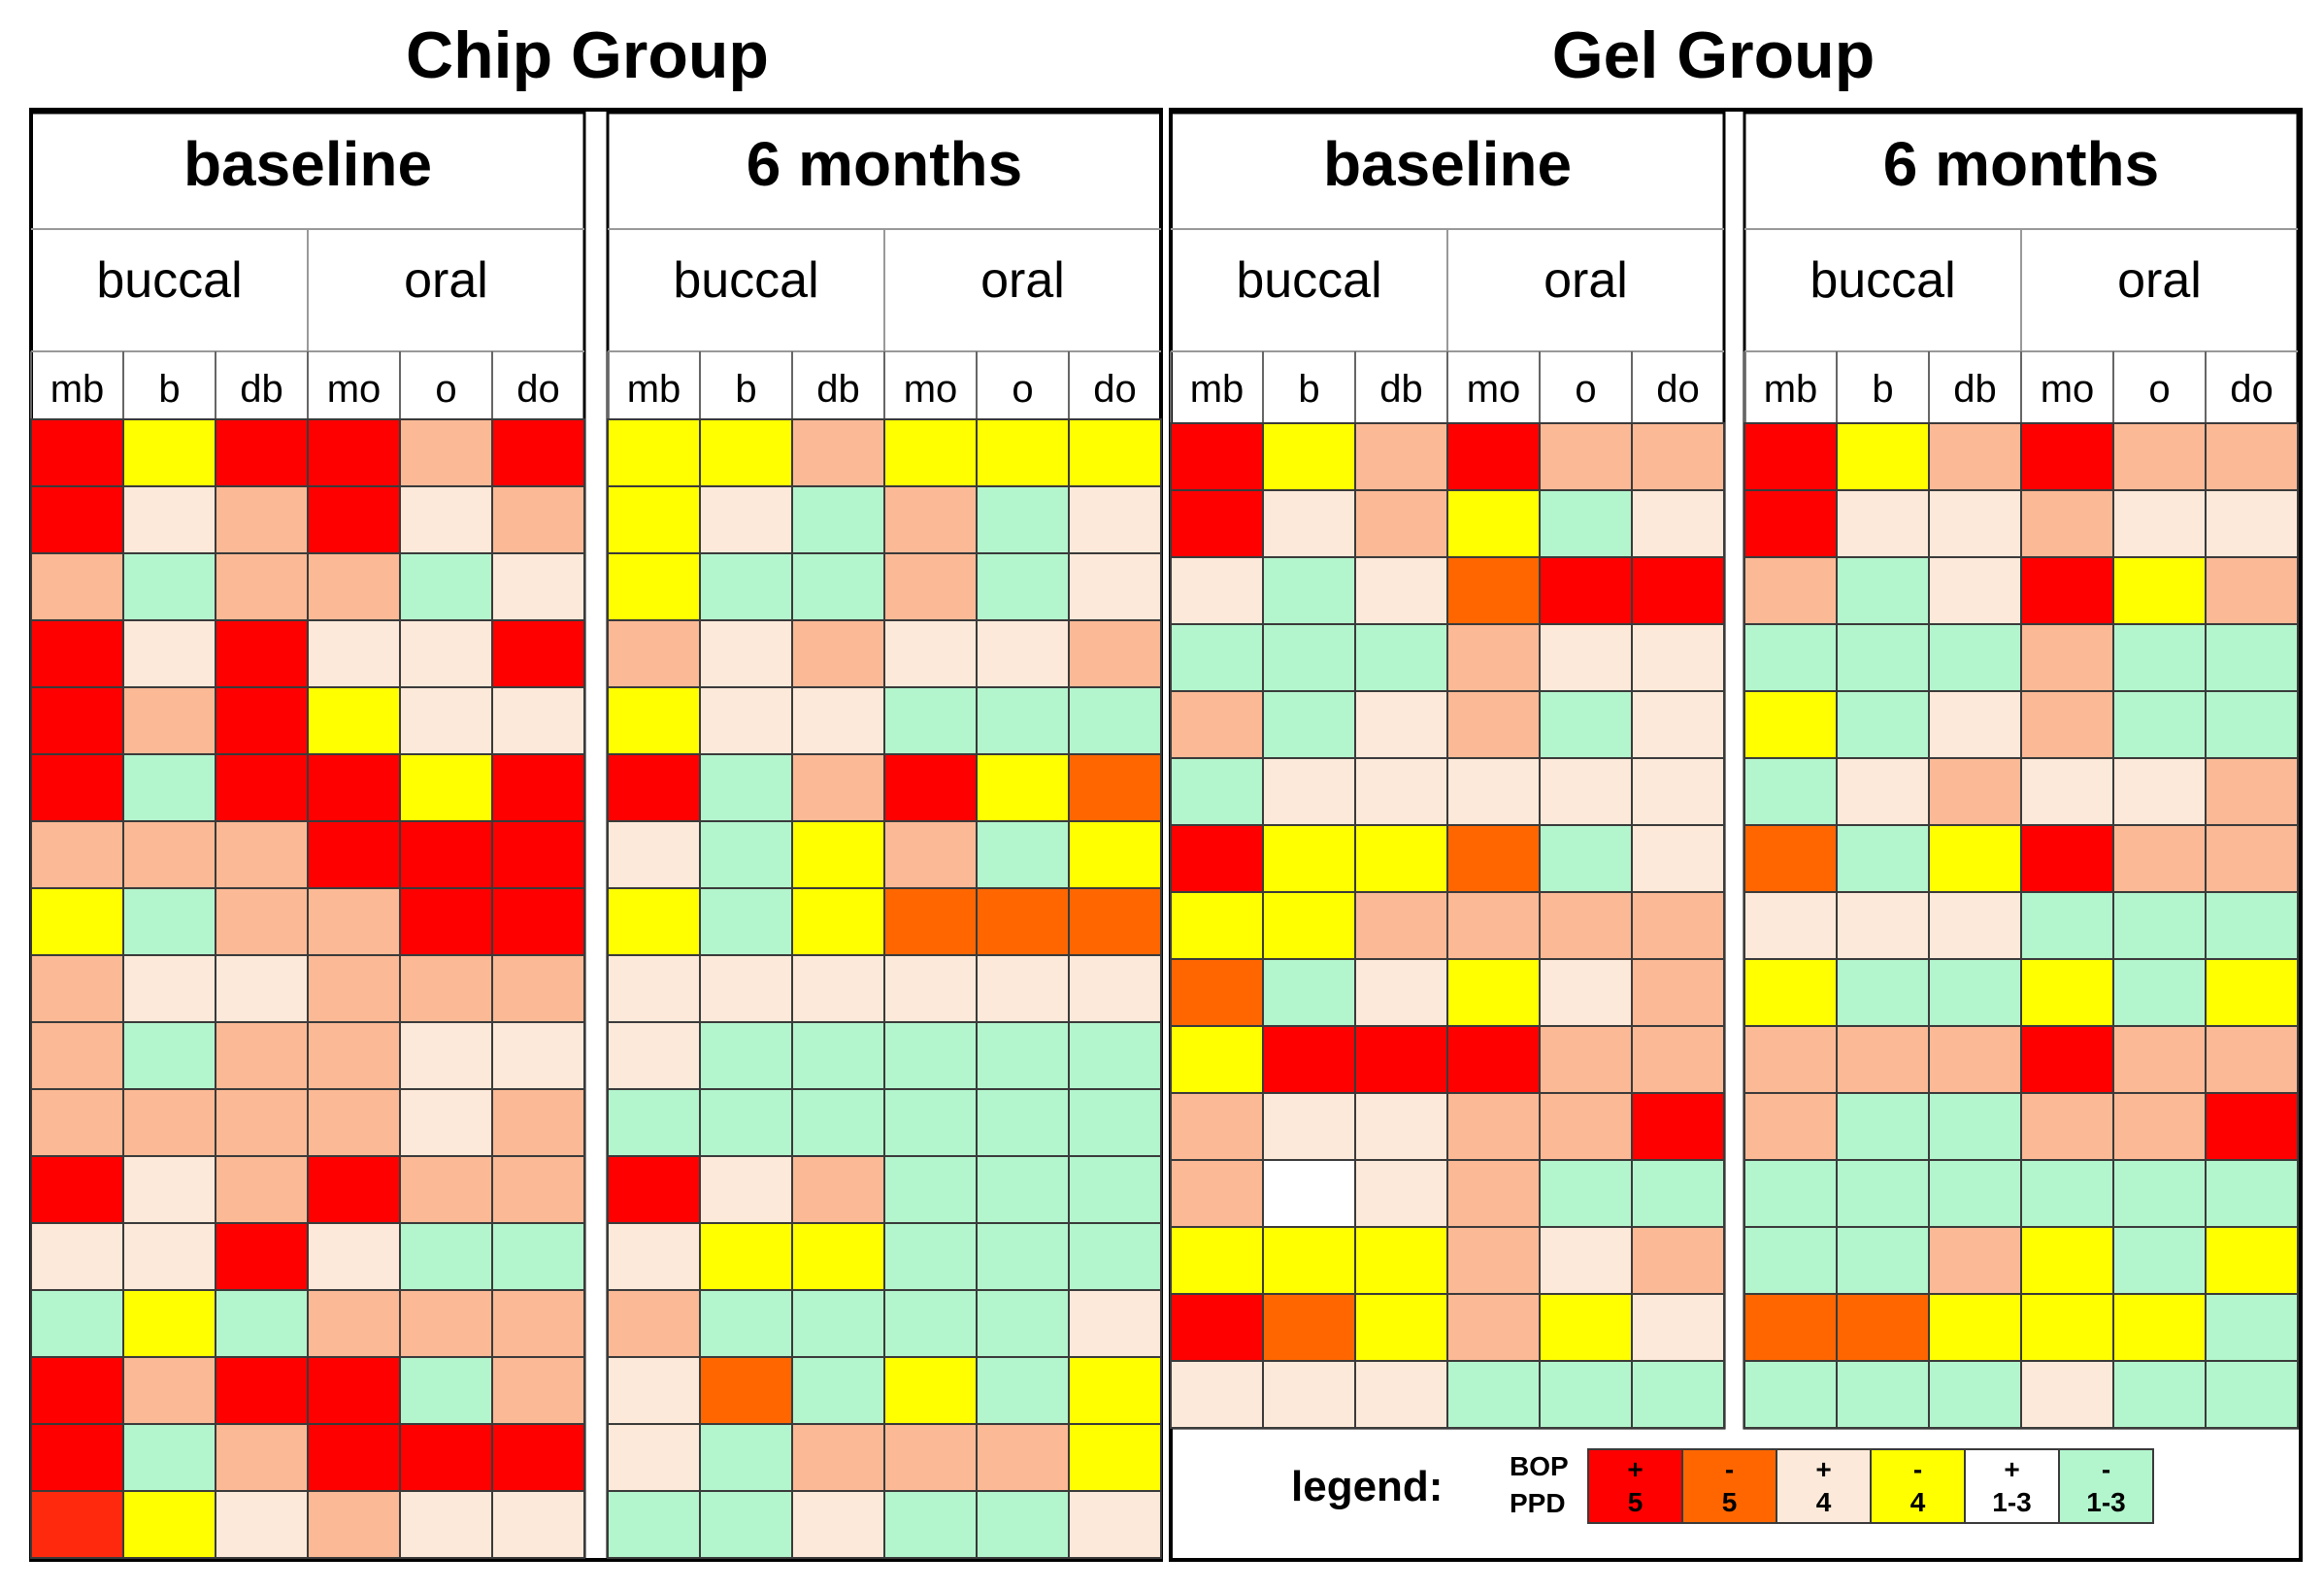  Describe the element at coordinates (1586, 456) in the screenshot. I see `gel-baseline-cell-r1-o` at that location.